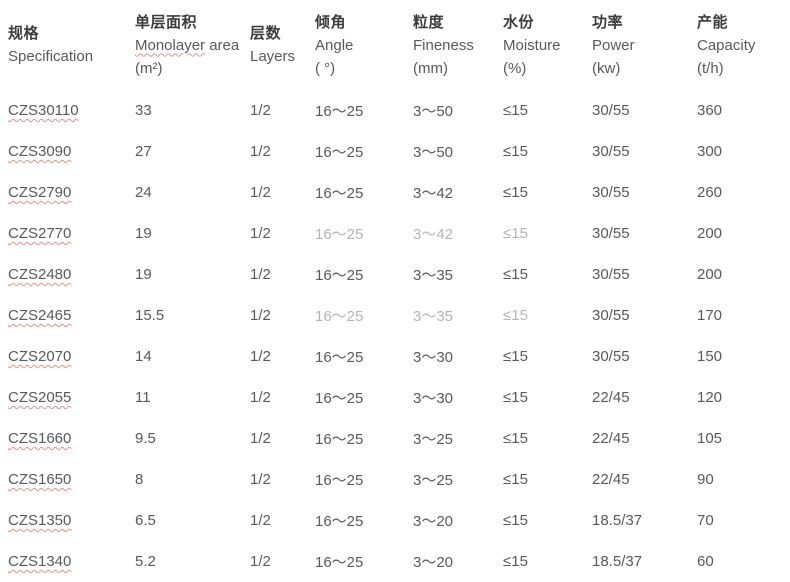 The height and width of the screenshot is (582, 790). What do you see at coordinates (710, 438) in the screenshot?
I see `cell-value: 105` at bounding box center [710, 438].